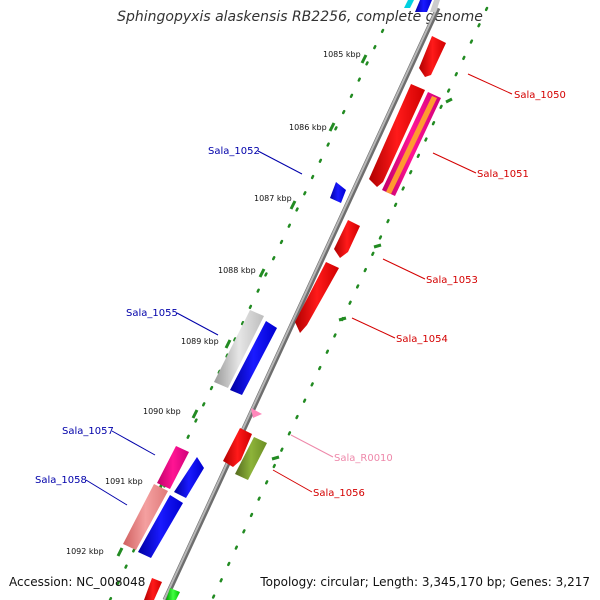 The height and width of the screenshot is (600, 600). I want to click on gene-bottom-partial, so click(162, 589).